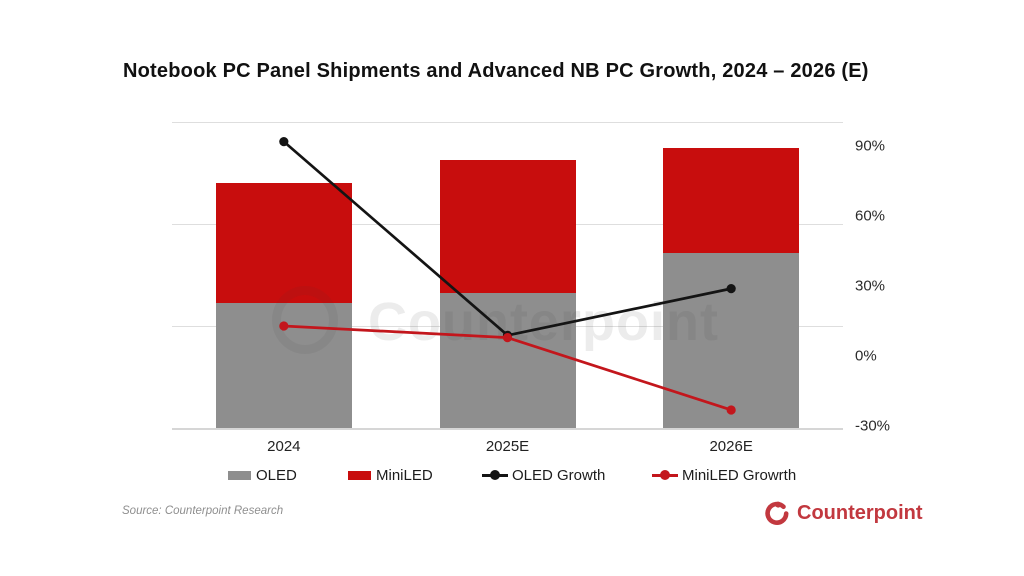  Describe the element at coordinates (284, 446) in the screenshot. I see `x-axis-label: 2024` at that location.